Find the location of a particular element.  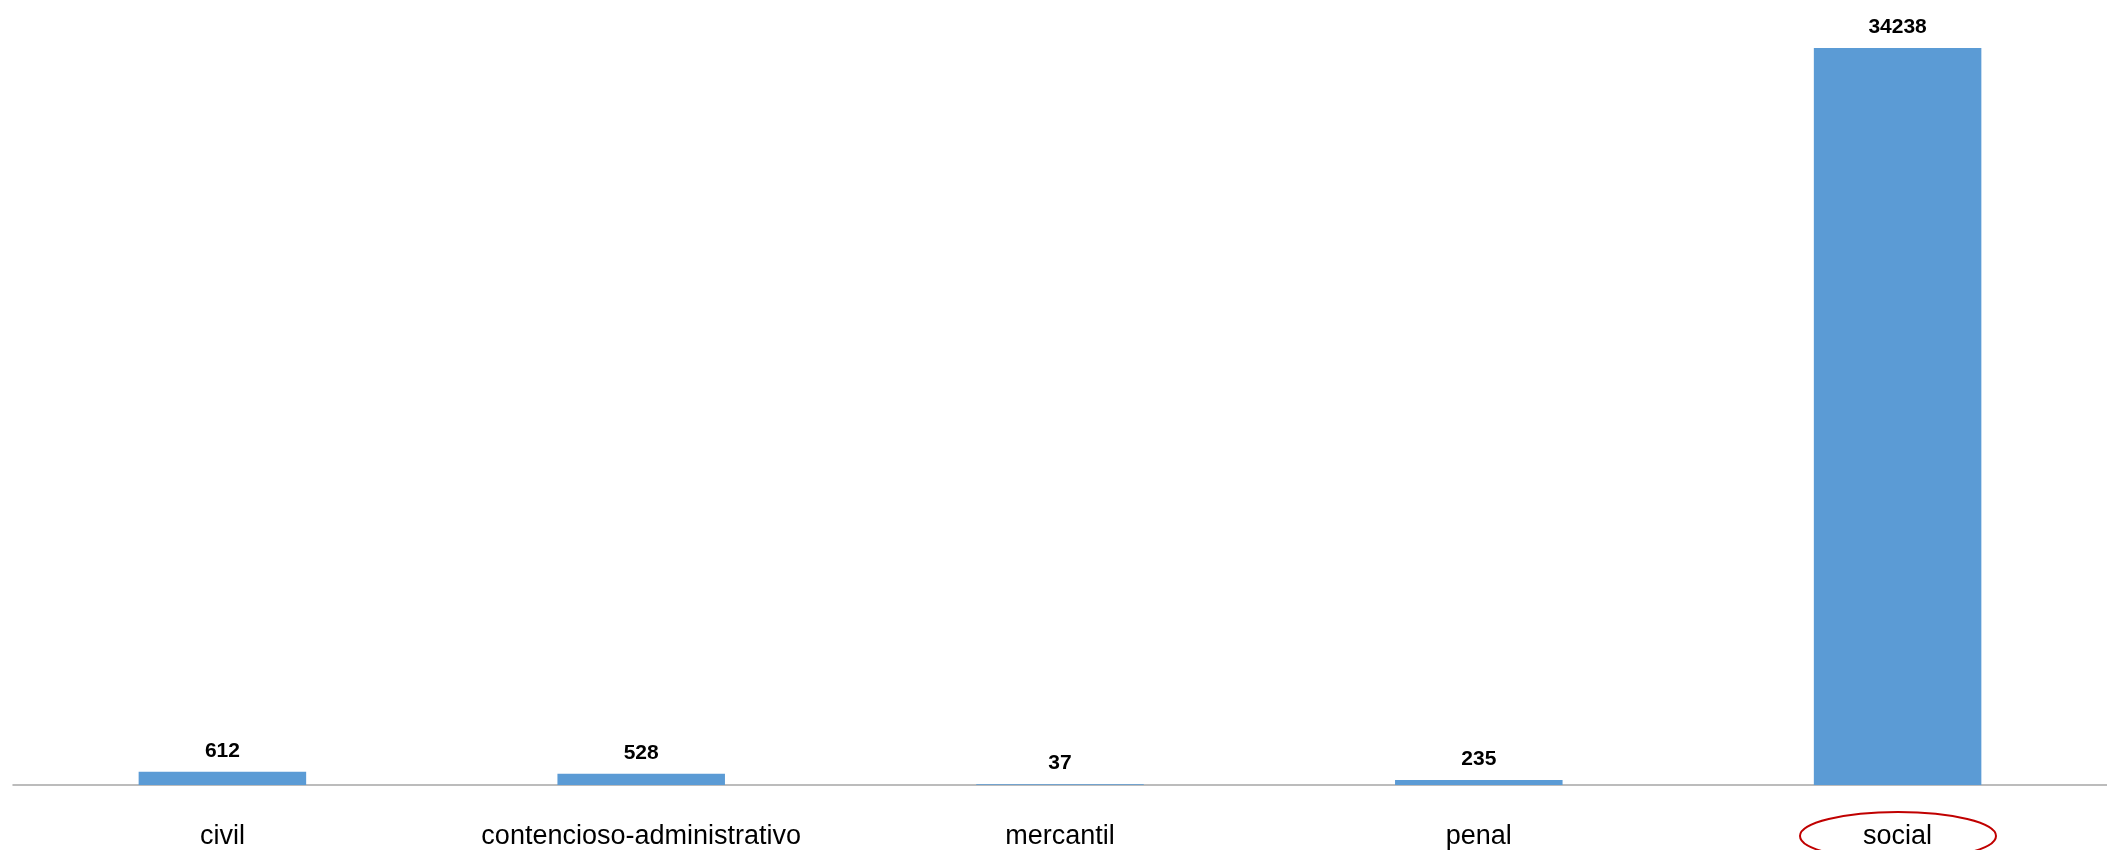

x-tick-label: contencioso-administrativo is located at coordinates (641, 834).